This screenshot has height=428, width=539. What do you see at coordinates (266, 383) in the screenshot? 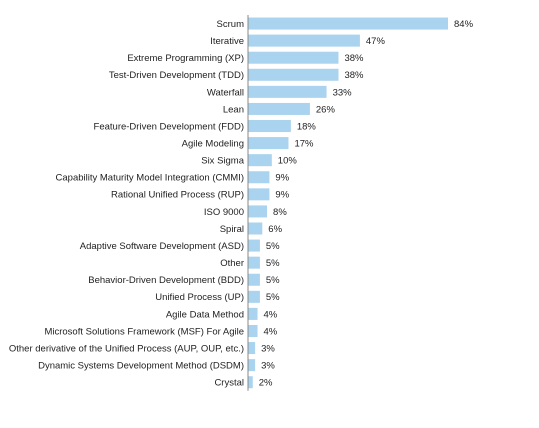
I see `value-label-crystal: 2%` at bounding box center [266, 383].